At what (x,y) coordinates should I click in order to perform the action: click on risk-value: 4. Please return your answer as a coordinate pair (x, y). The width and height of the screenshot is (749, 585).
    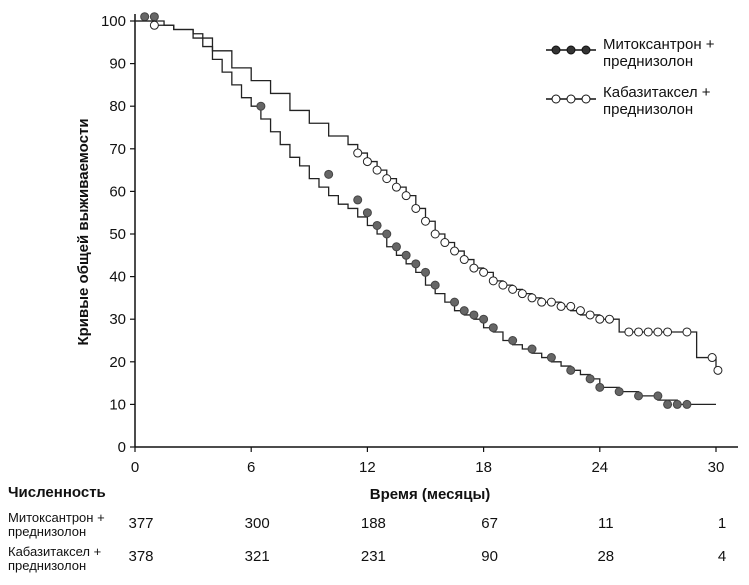
    Looking at the image, I should click on (722, 556).